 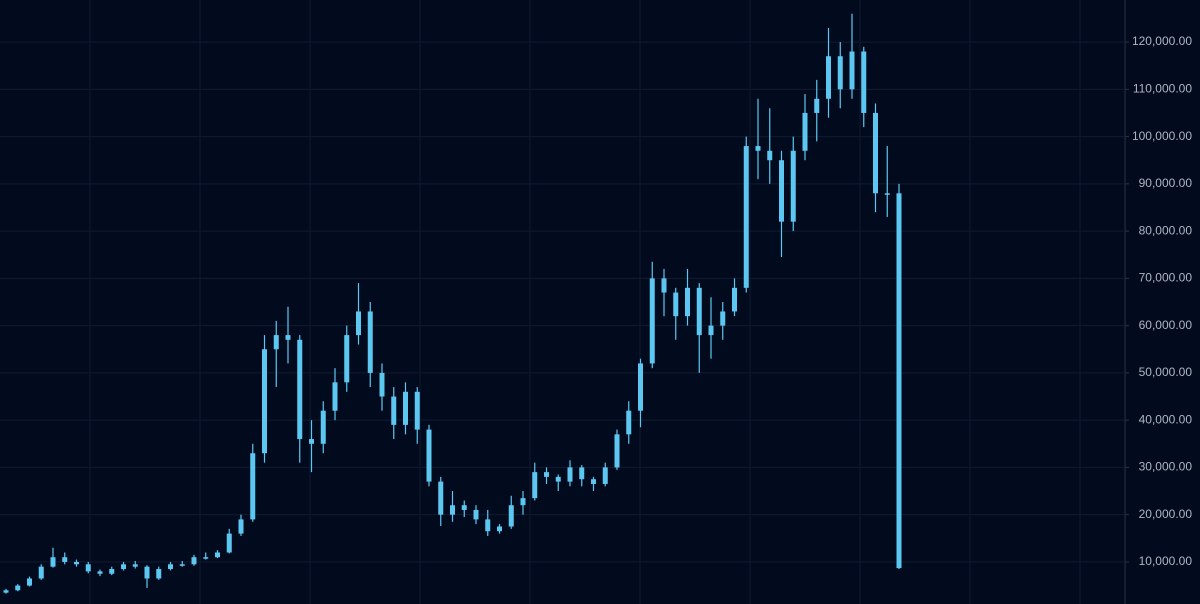 I want to click on y-tick-label: 120,000.00, so click(x=1162, y=41).